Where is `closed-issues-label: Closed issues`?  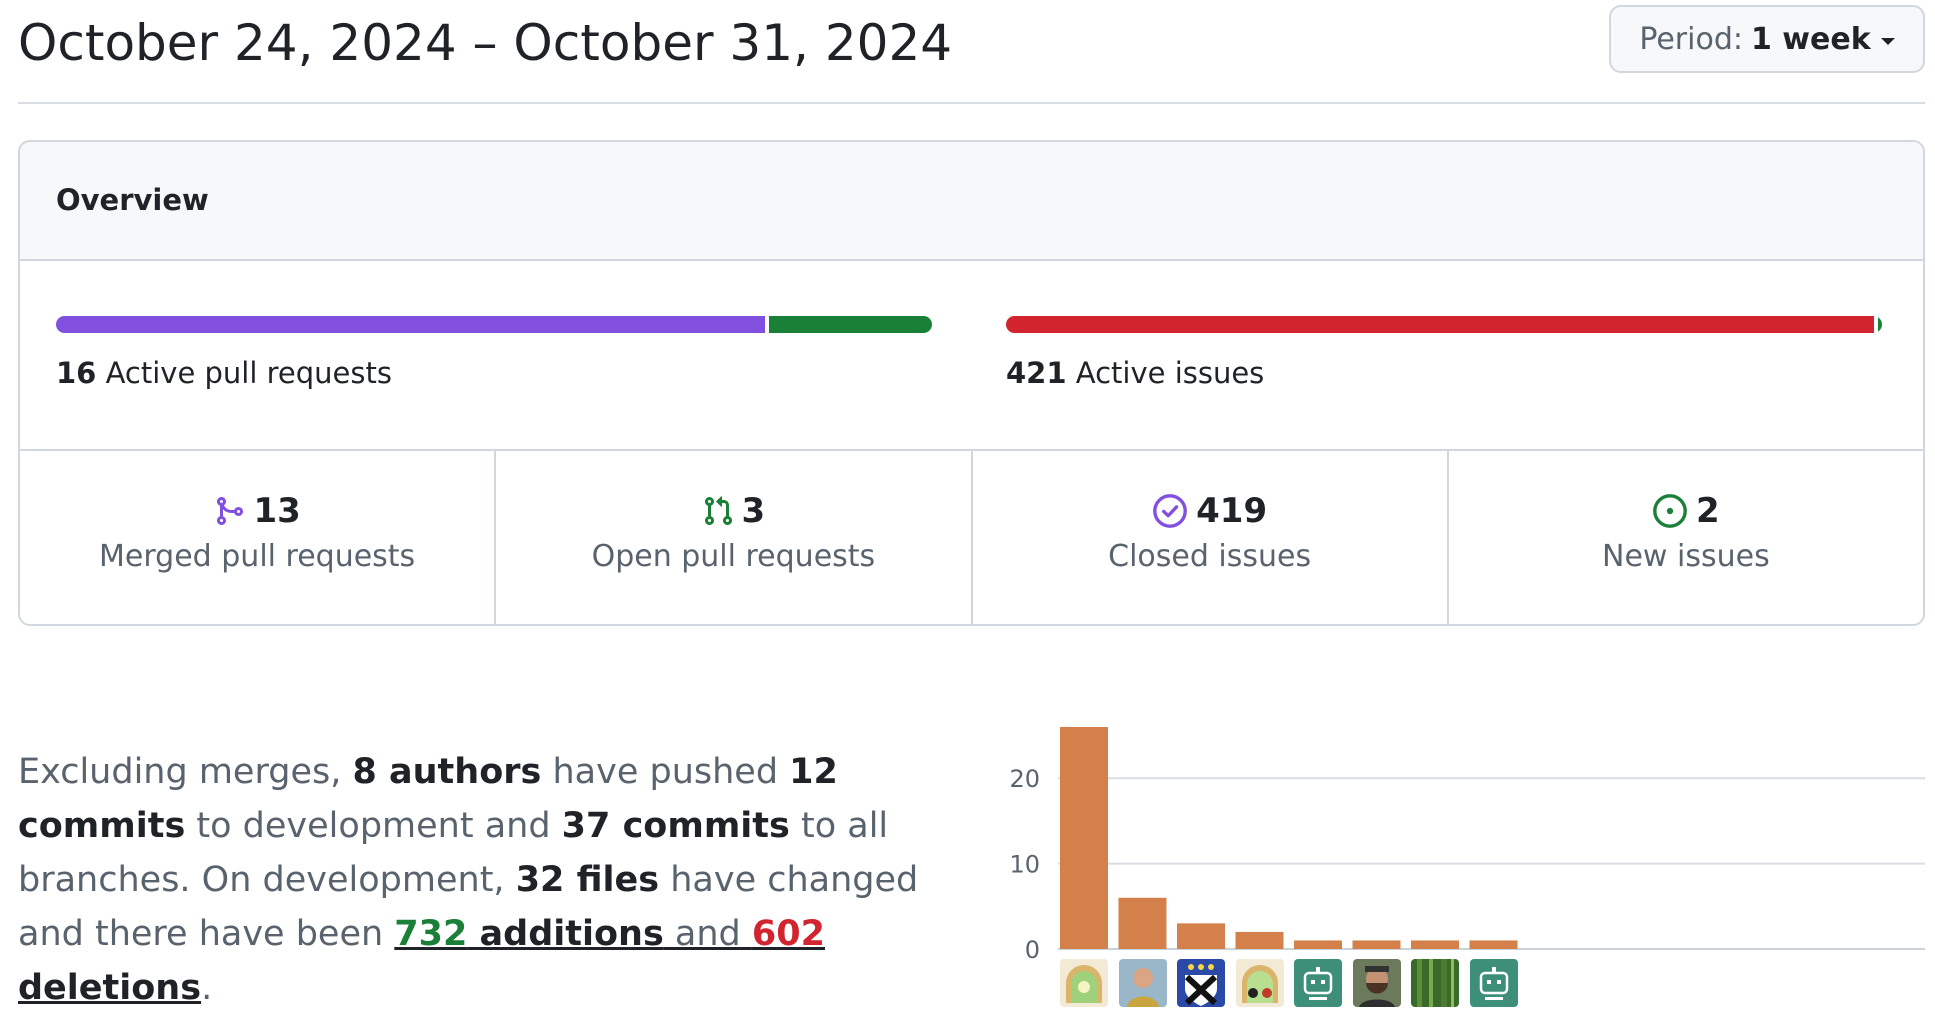
closed-issues-label: Closed issues is located at coordinates (1210, 556).